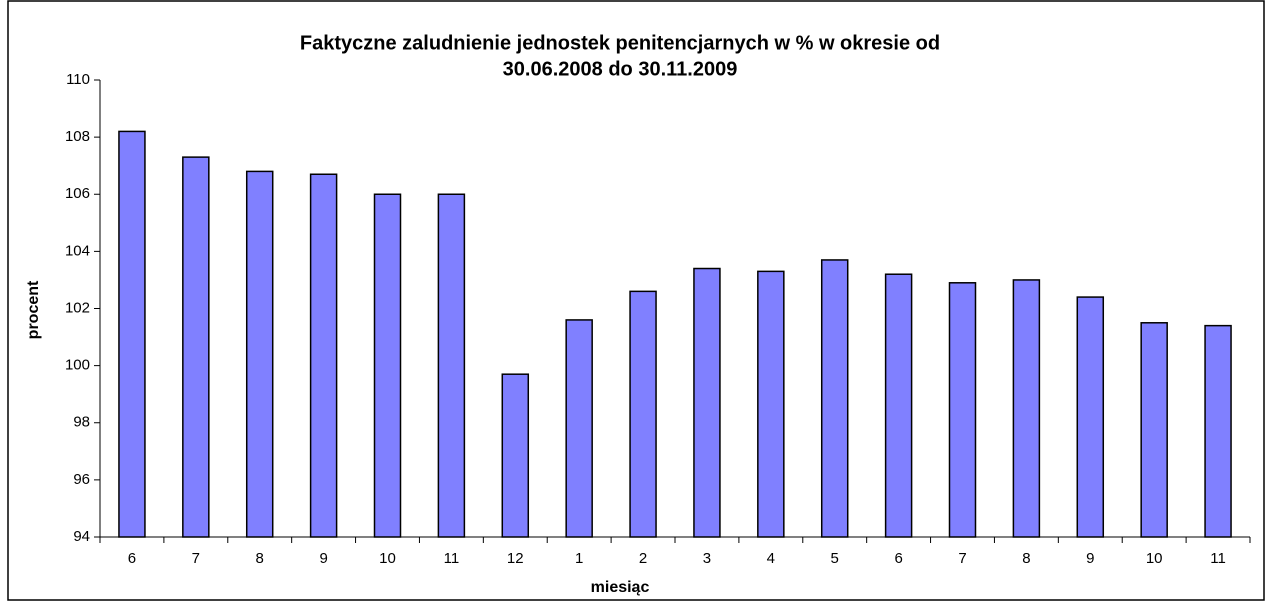 The image size is (1265, 601). What do you see at coordinates (771, 558) in the screenshot?
I see `x-tick-label: 4` at bounding box center [771, 558].